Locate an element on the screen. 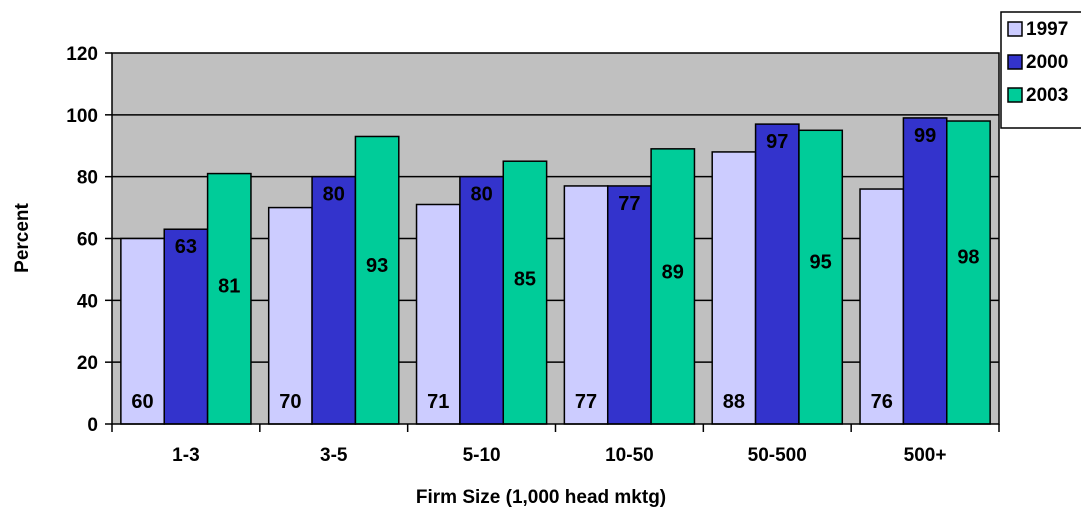 The image size is (1081, 509). x-tick-label: 500+ is located at coordinates (925, 455).